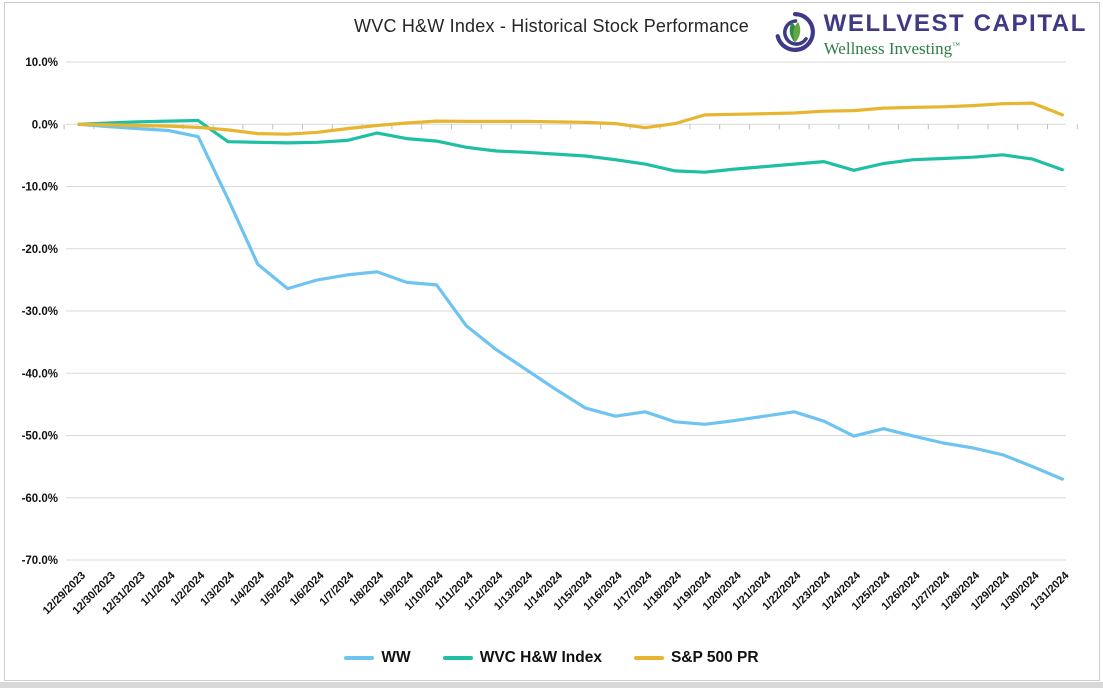 The width and height of the screenshot is (1103, 688). I want to click on legend-label-sp-500-pr: S&P 500 PR, so click(714, 657).